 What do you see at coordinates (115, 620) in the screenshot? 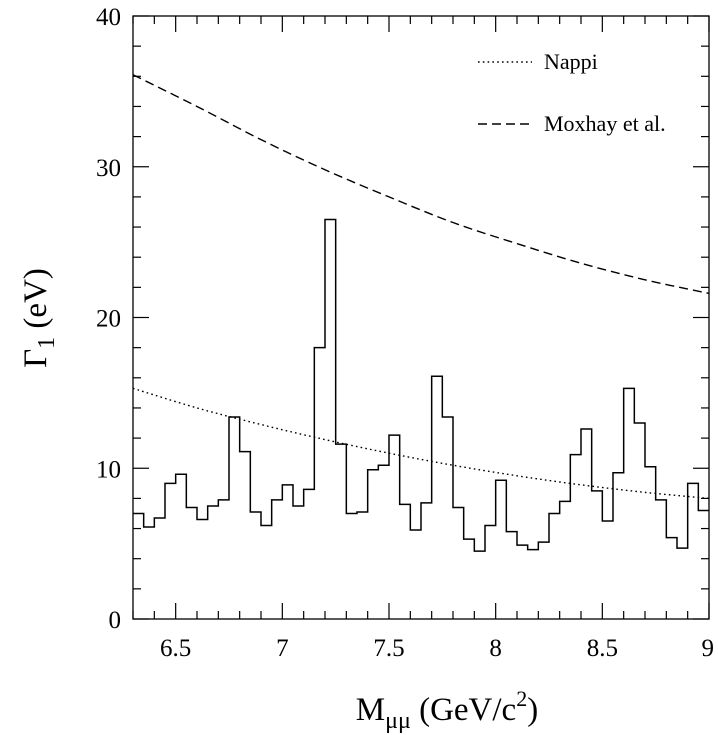
I see `y-tick-label: 0` at bounding box center [115, 620].